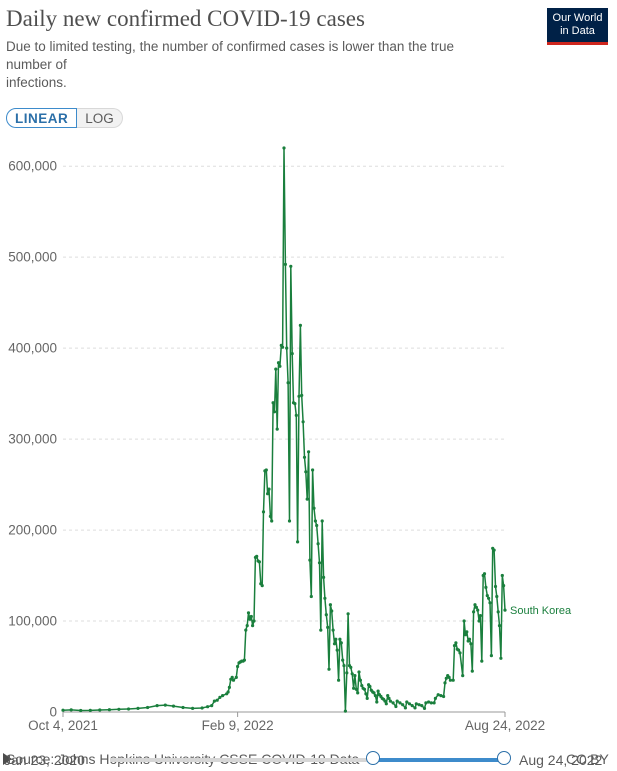  Describe the element at coordinates (32, 348) in the screenshot. I see `y-tick-label: 400,000` at that location.